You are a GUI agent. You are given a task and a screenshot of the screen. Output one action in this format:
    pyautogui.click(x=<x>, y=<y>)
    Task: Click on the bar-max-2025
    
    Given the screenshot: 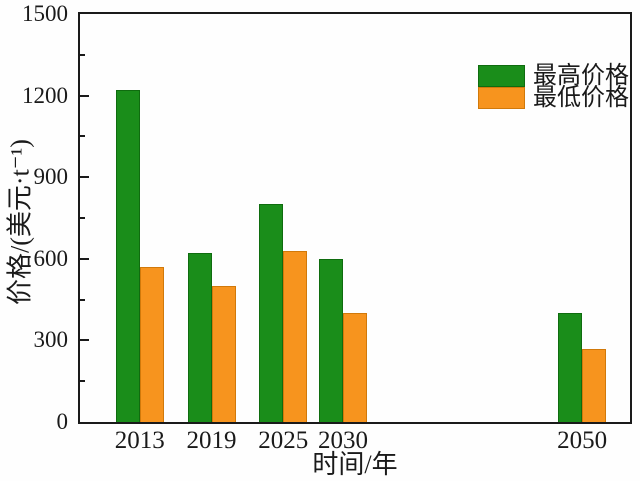 What is the action you would take?
    pyautogui.click(x=271, y=313)
    